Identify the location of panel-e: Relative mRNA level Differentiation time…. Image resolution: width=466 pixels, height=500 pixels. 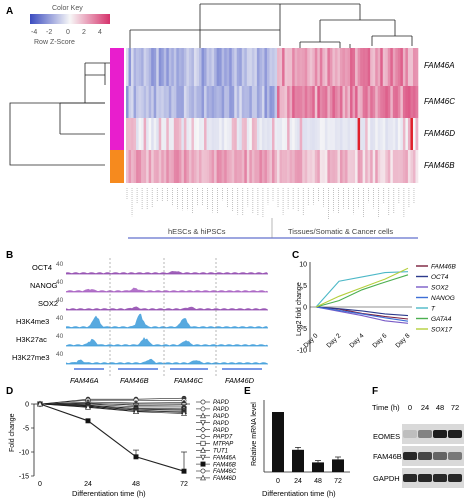
(300, 449).